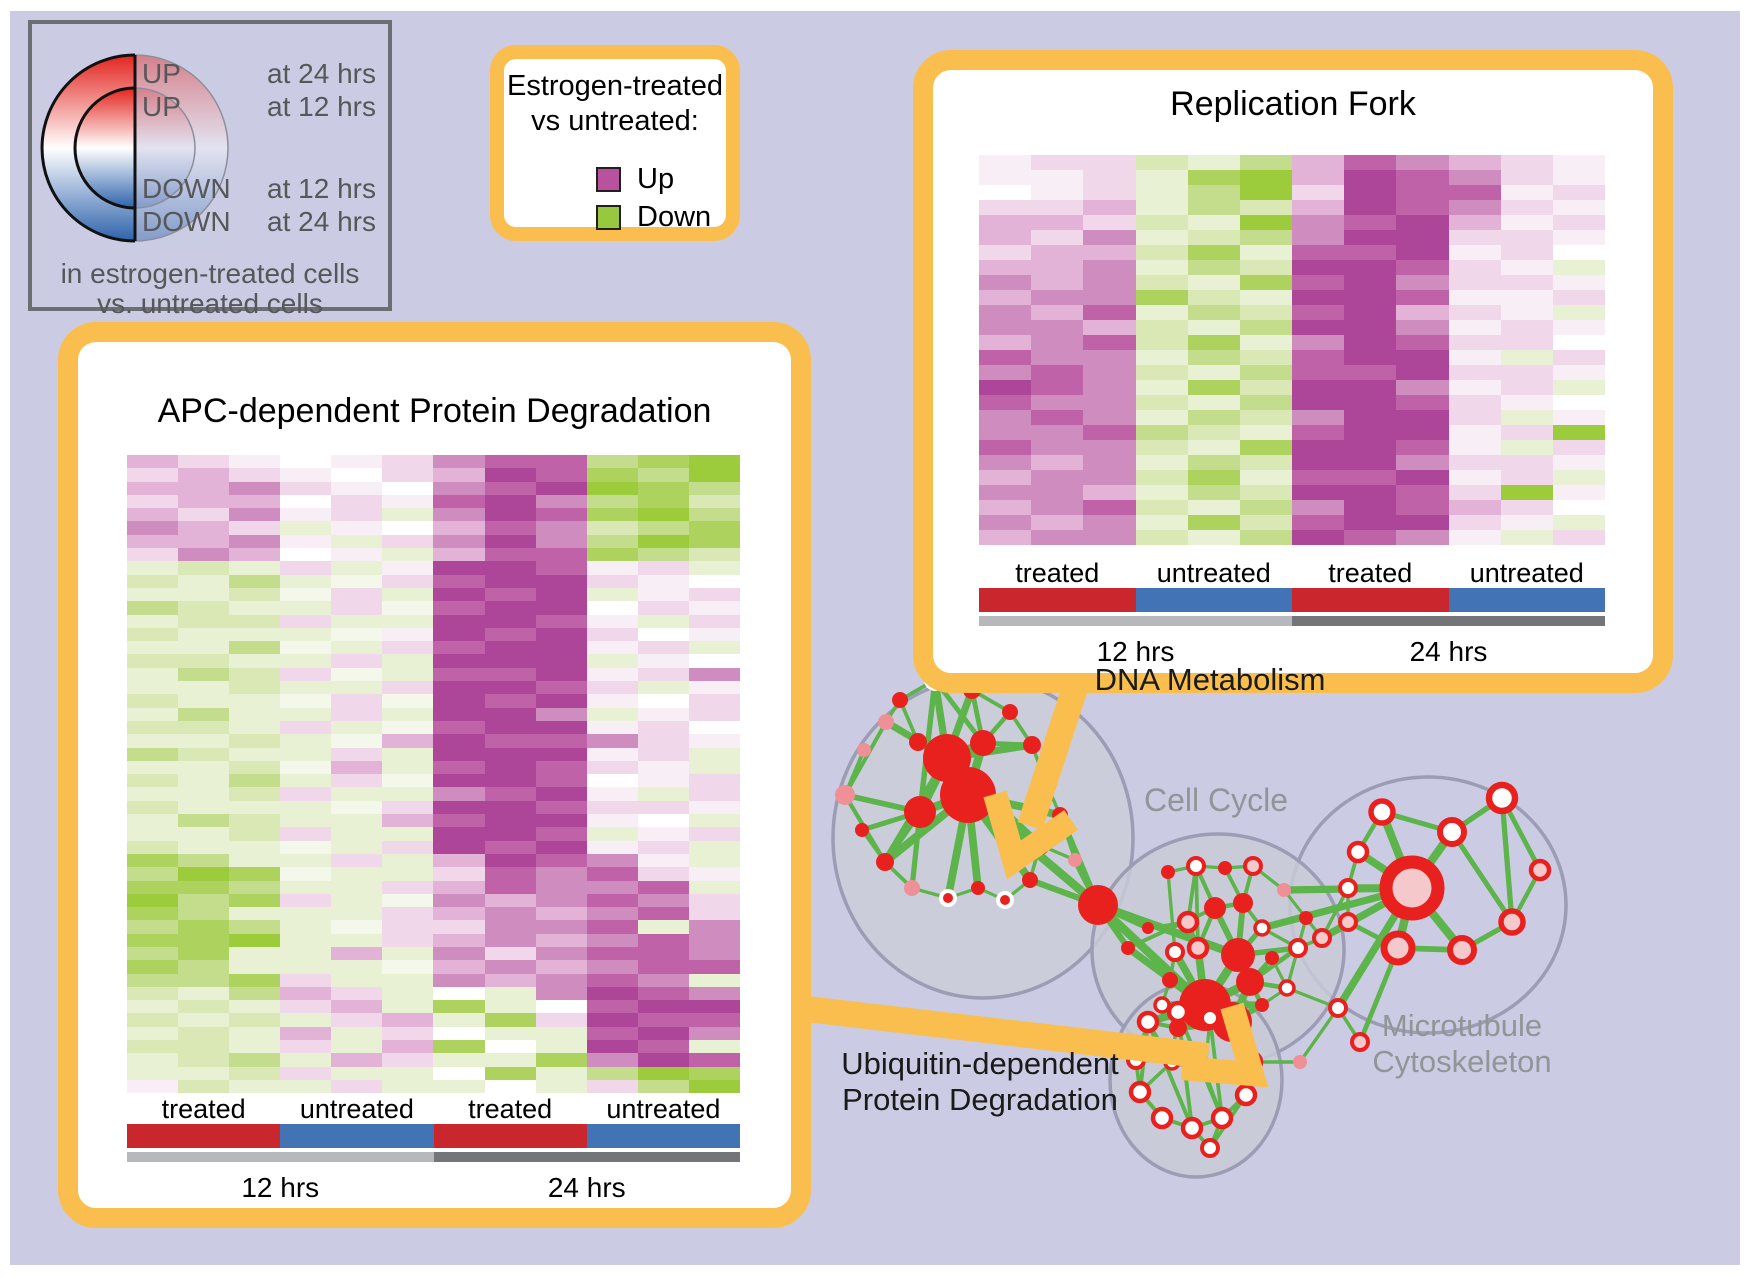 The height and width of the screenshot is (1279, 1750). I want to click on updown-circles-icon, so click(137, 148).